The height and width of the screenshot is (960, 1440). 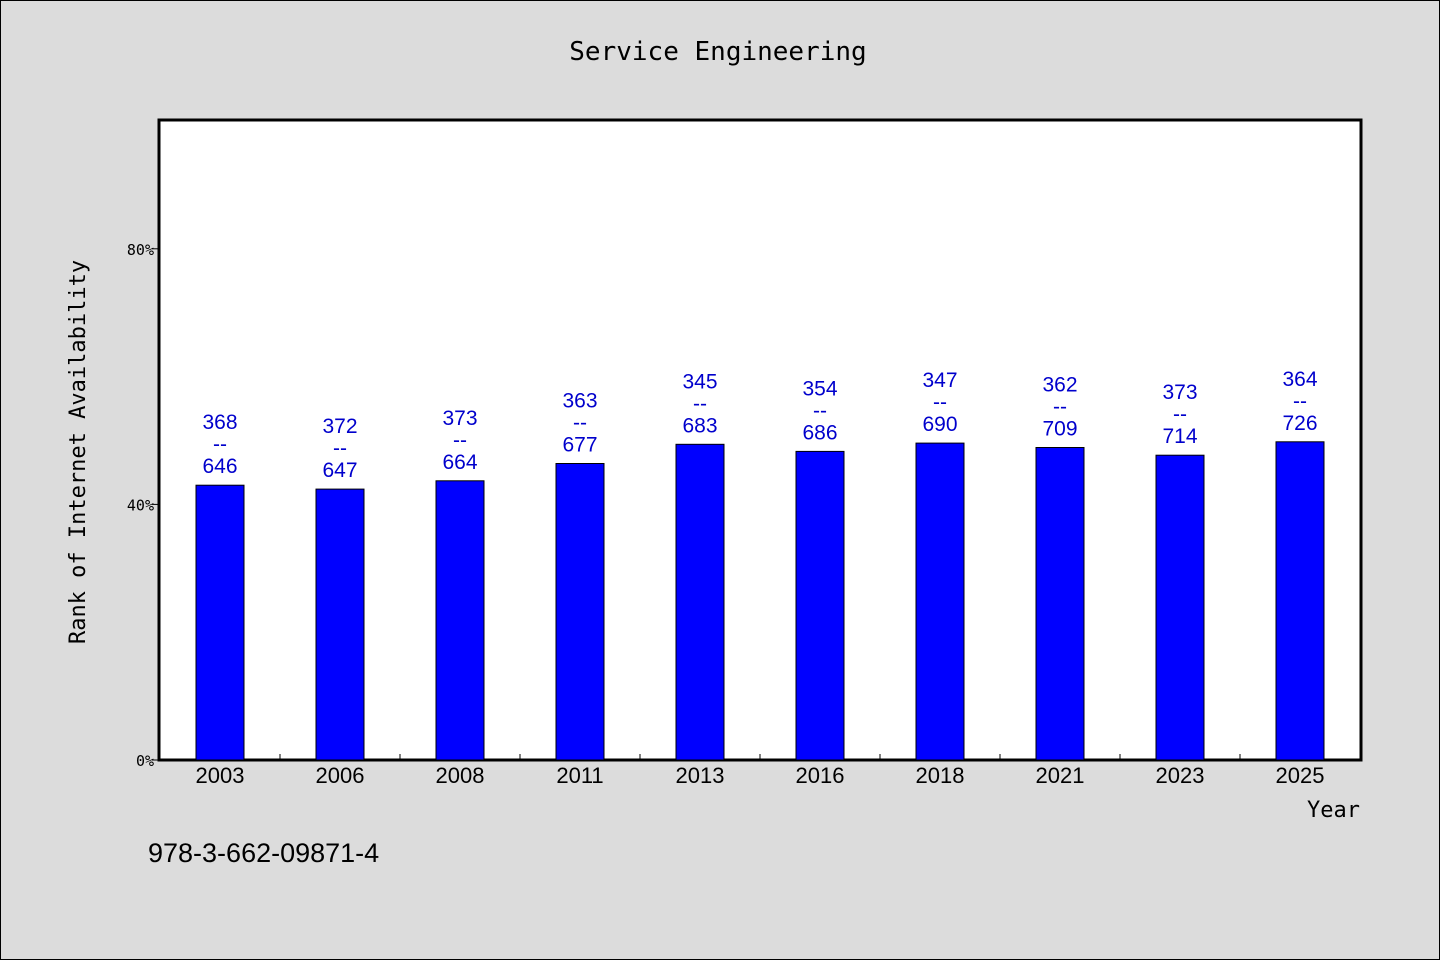 What do you see at coordinates (820, 775) in the screenshot?
I see `x-tick-label-2016: 2016` at bounding box center [820, 775].